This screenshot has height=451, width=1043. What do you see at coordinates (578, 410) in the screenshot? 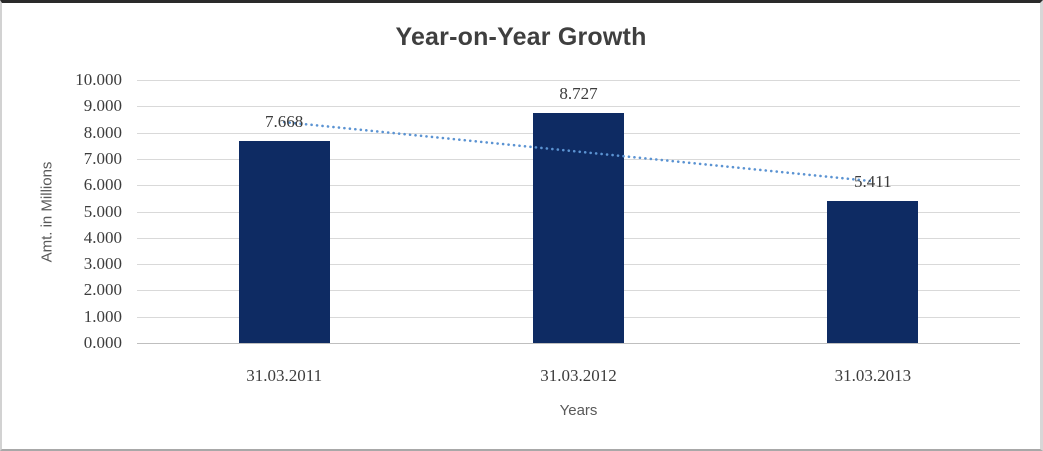
I see `x-axis-title: Years` at bounding box center [578, 410].